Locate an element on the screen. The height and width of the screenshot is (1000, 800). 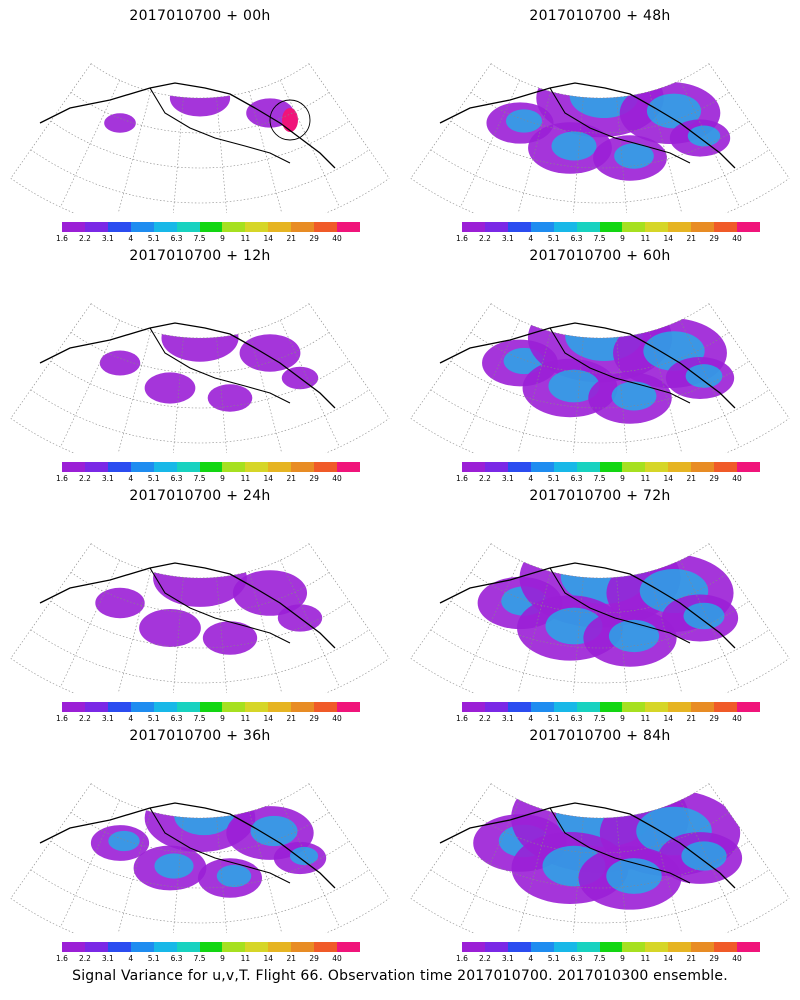
panel-title: 2017010700 + 36h is located at coordinates (200, 736).